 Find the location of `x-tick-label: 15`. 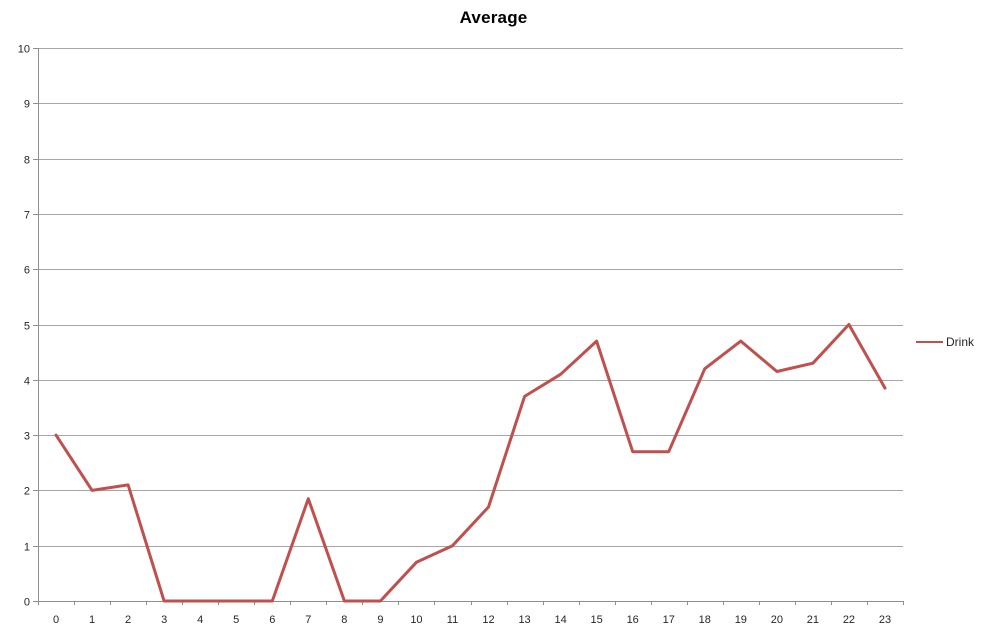

x-tick-label: 15 is located at coordinates (597, 620).